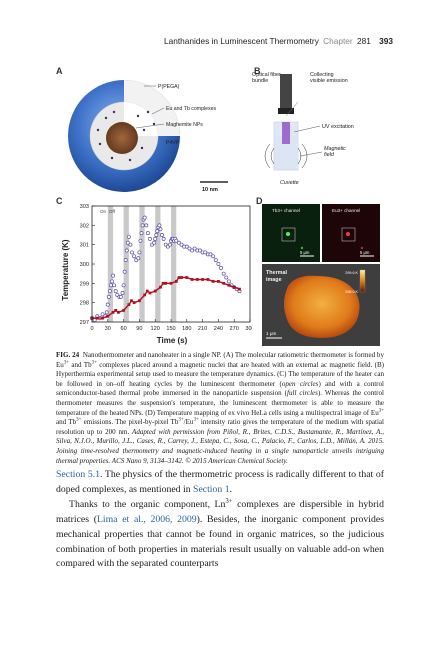 This screenshot has width=432, height=648. What do you see at coordinates (173, 143) in the screenshot?
I see `label-p4vp: P4VP` at bounding box center [173, 143].